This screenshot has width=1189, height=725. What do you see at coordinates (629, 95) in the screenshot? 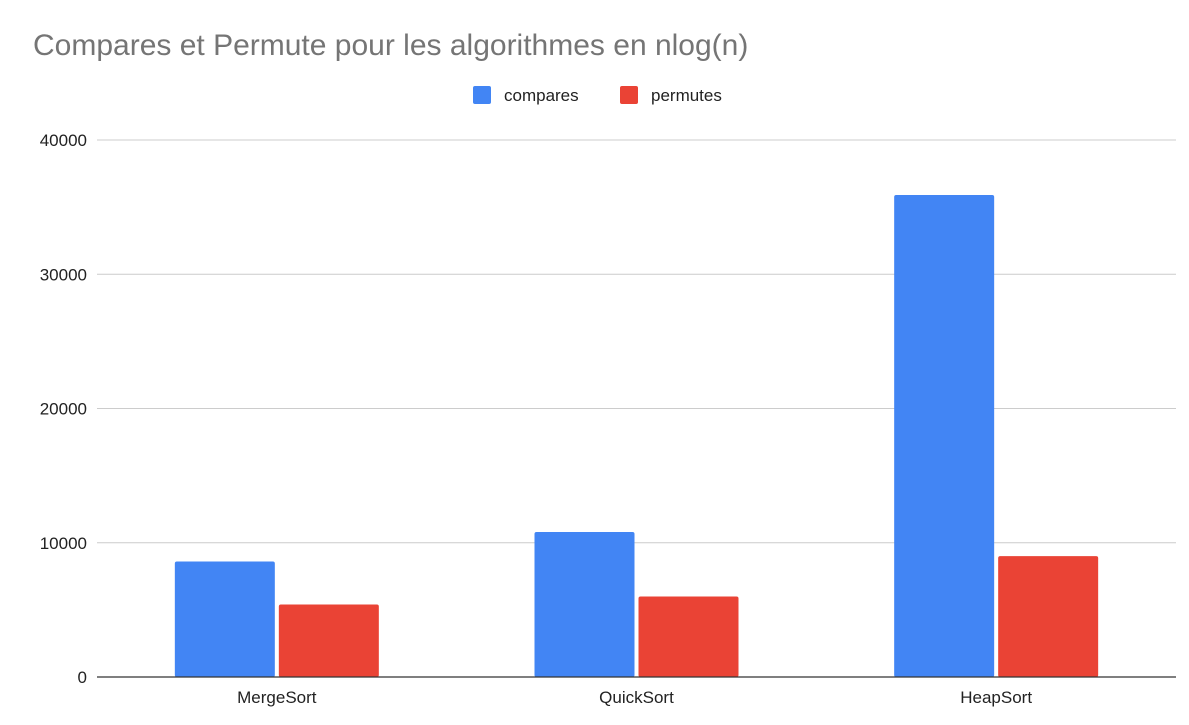
I see `legend-swatch-permutes` at bounding box center [629, 95].